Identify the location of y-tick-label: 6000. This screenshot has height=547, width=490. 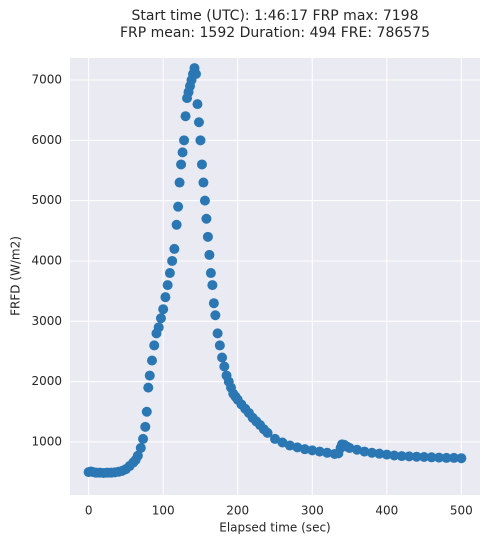
(46, 140).